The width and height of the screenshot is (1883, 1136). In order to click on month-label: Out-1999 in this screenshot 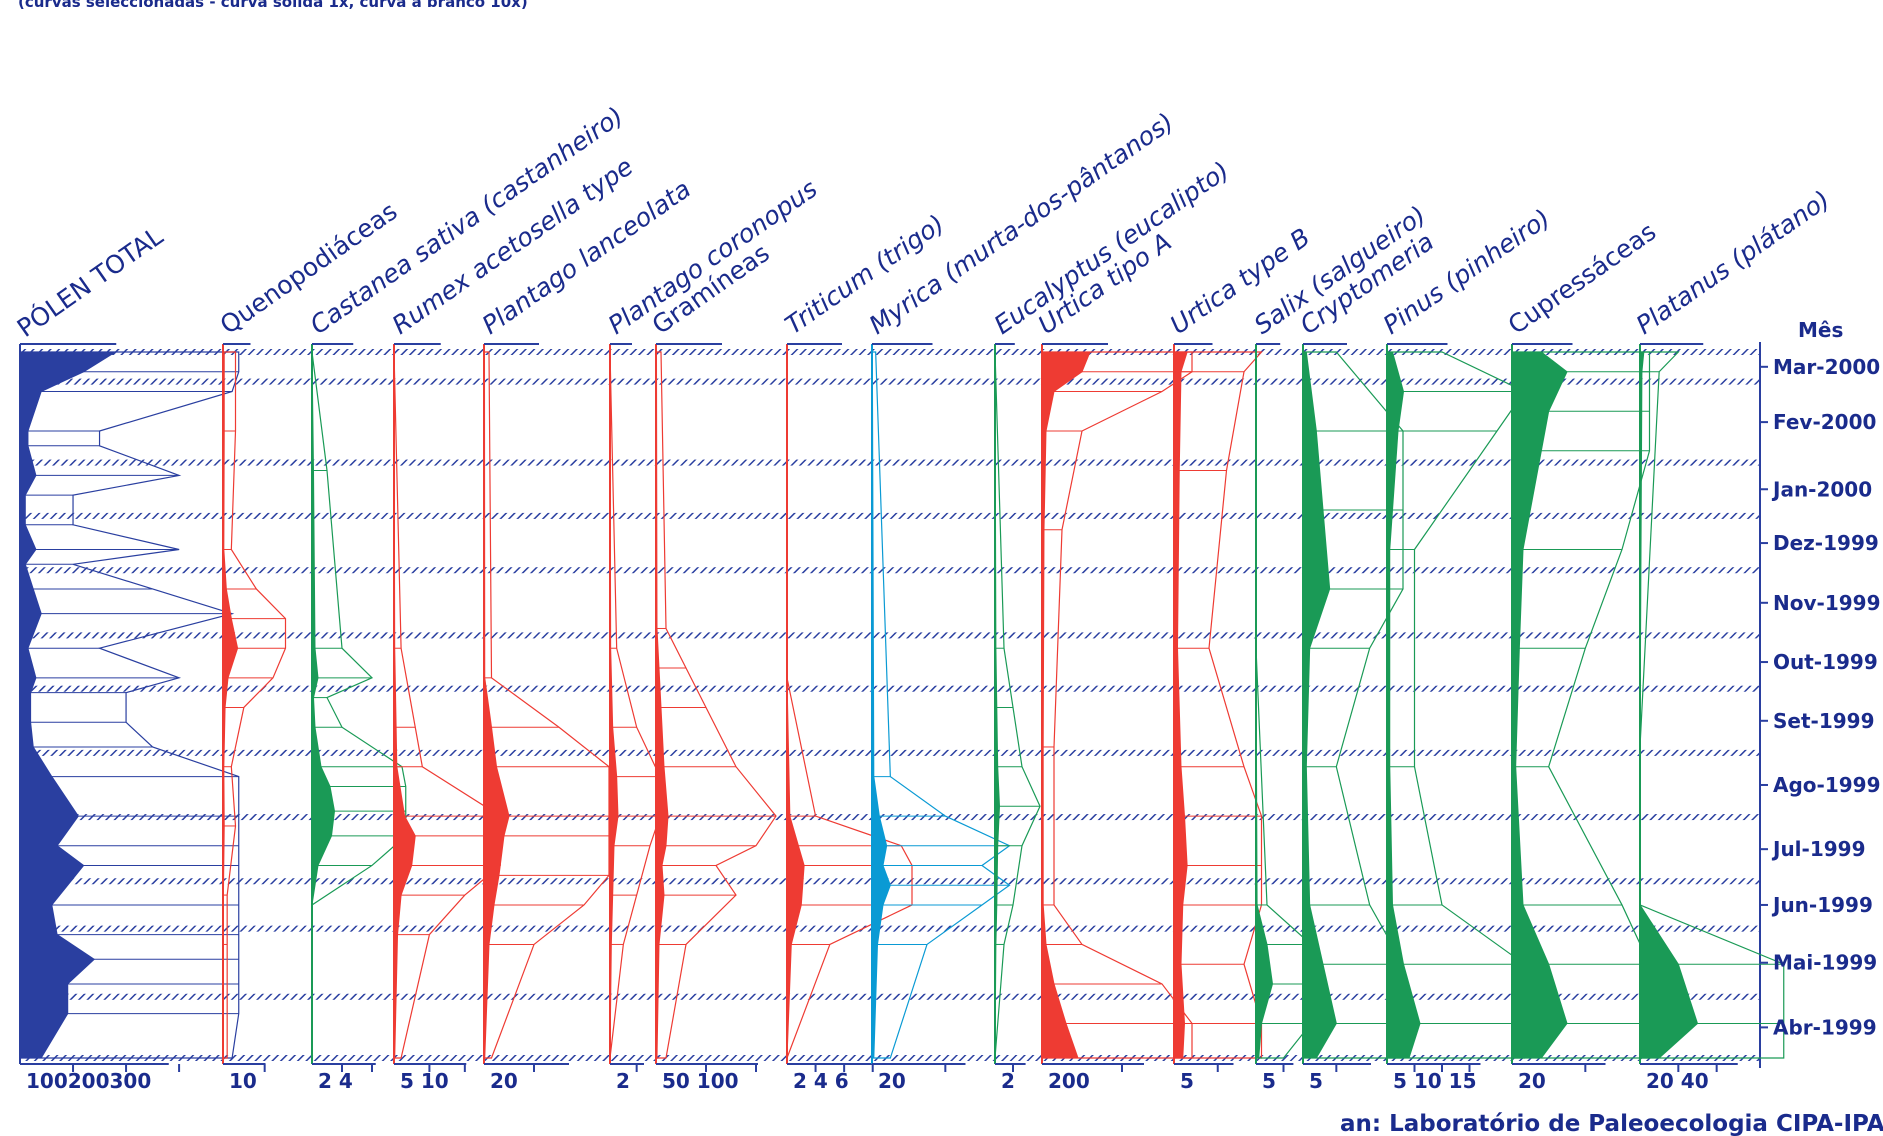, I will do `click(1825, 662)`.